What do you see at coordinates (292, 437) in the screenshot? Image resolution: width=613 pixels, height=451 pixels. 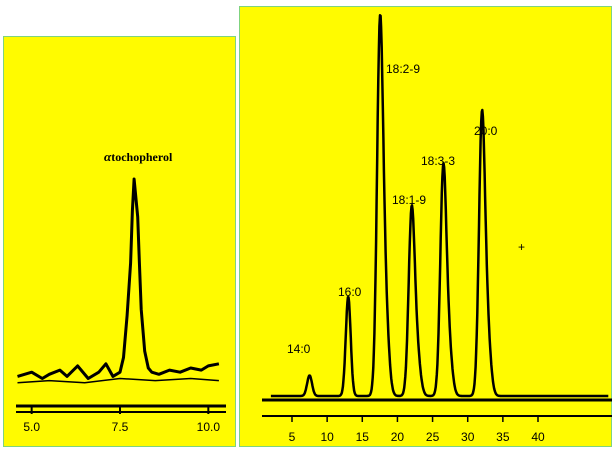 I see `x-tick-label: 5` at bounding box center [292, 437].